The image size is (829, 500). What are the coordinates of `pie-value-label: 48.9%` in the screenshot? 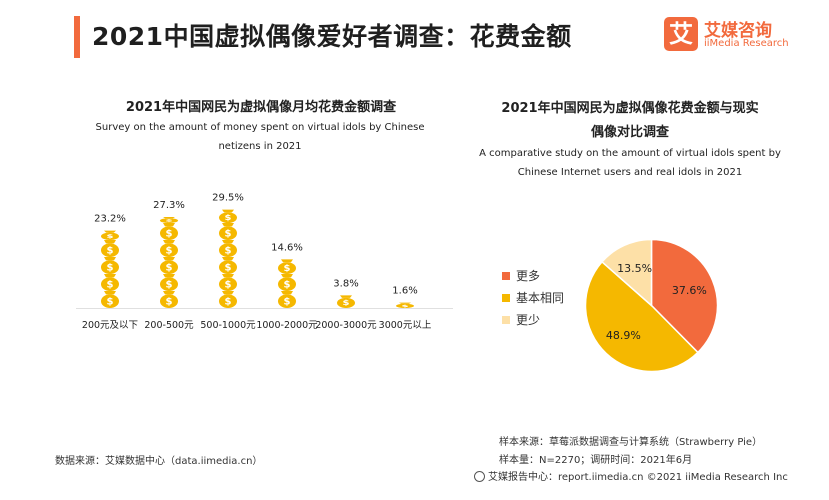 It's located at (623, 335).